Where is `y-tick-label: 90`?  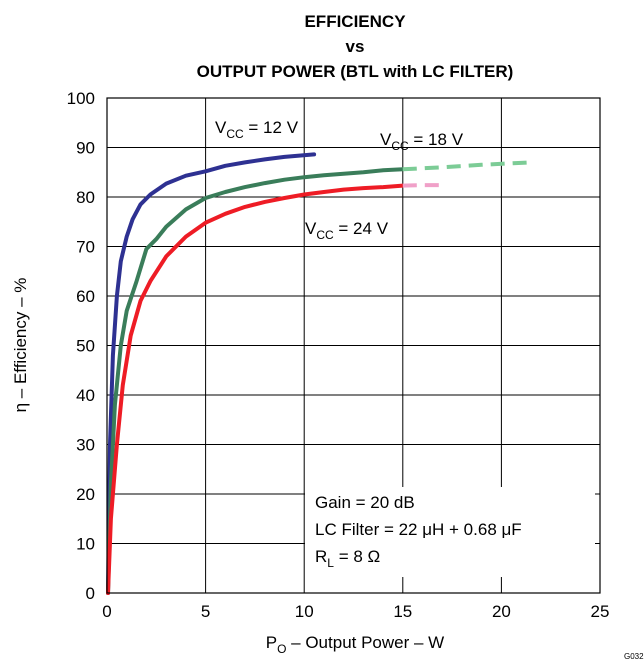
y-tick-label: 90 is located at coordinates (85, 148).